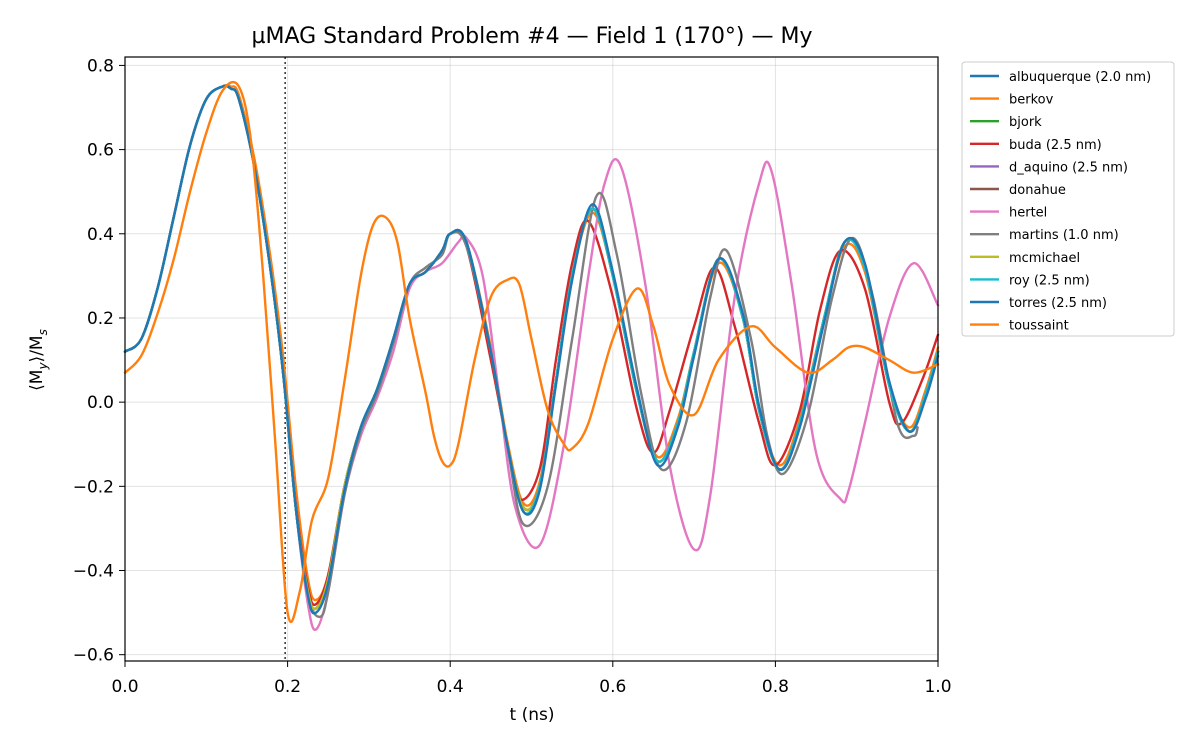 The height and width of the screenshot is (750, 1200). Describe the element at coordinates (1080, 77) in the screenshot. I see `legend-label: albuquerque (2.0 nm)` at that location.